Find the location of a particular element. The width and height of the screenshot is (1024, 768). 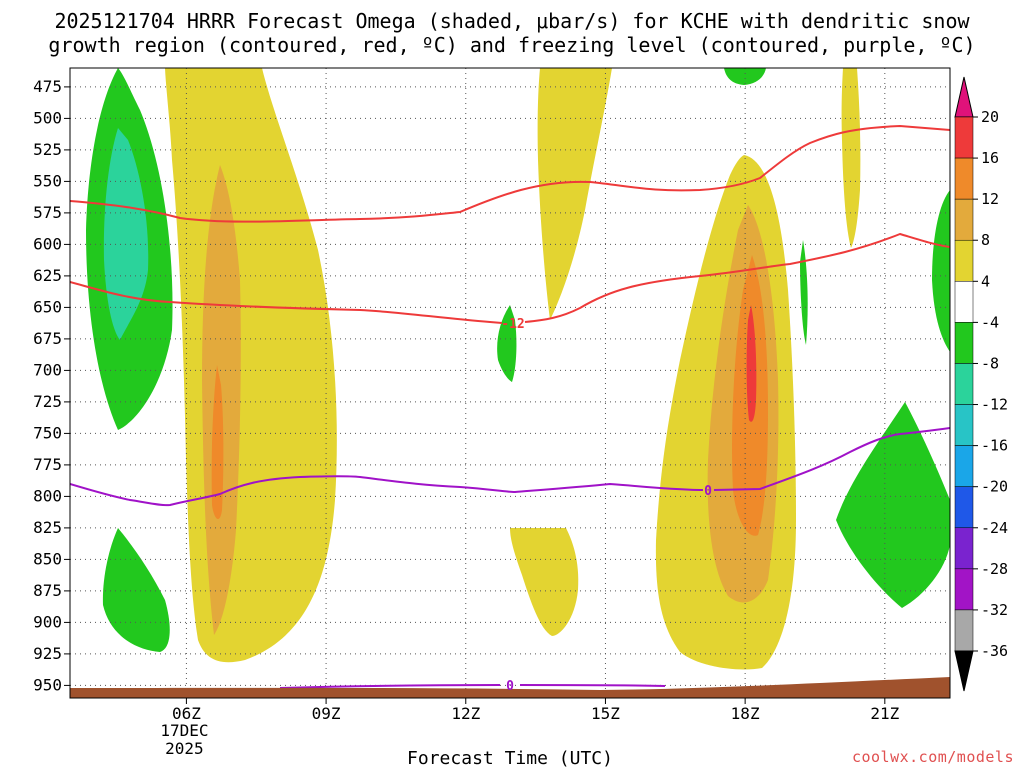

y-tick-label-800: 800 is located at coordinates (47, 495).